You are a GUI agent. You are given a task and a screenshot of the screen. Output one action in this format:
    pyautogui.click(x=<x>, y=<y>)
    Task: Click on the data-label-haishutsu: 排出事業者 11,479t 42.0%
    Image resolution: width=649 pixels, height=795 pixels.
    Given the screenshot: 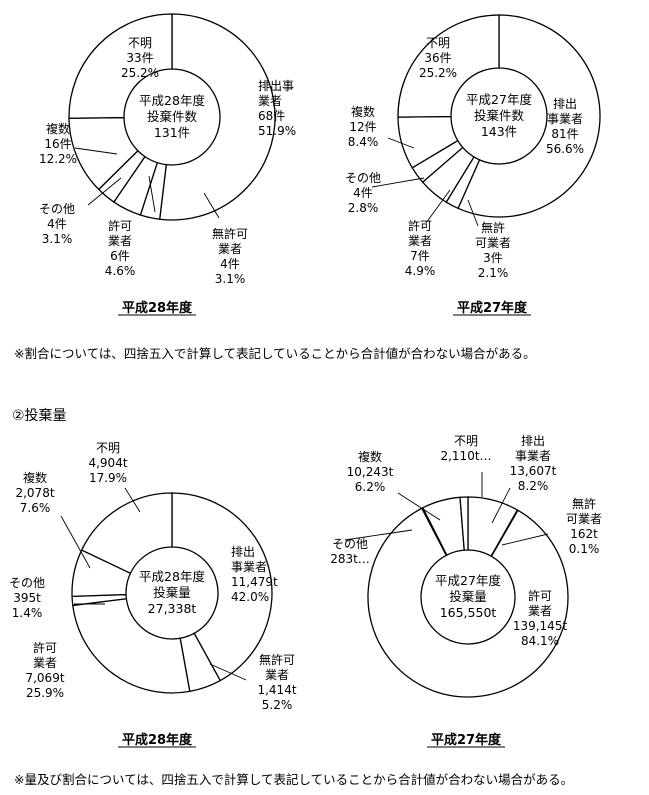 What is the action you would take?
    pyautogui.click(x=254, y=574)
    